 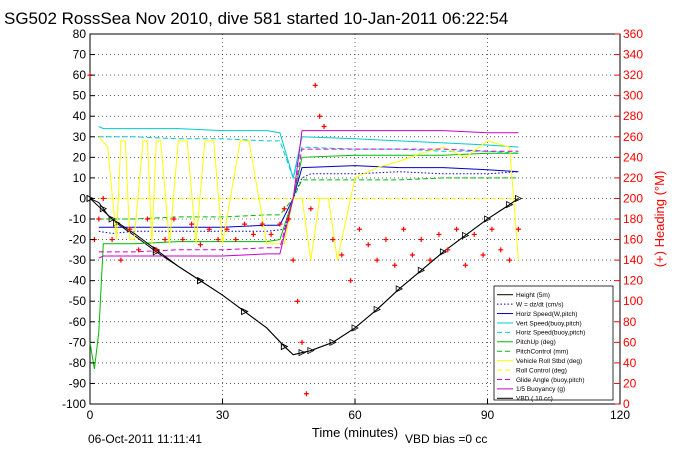 I want to click on left-tick-label: 10, so click(x=80, y=178).